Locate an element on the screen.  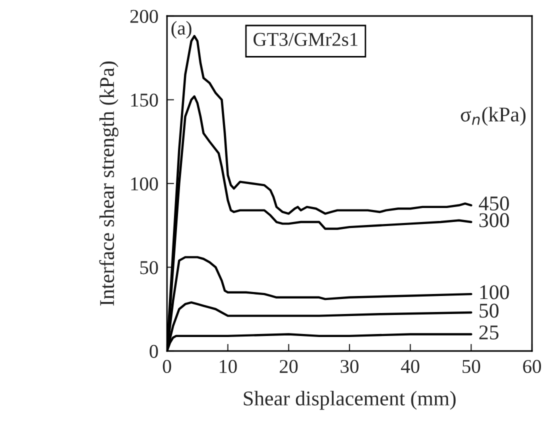
series-label: 50 is located at coordinates (489, 311).